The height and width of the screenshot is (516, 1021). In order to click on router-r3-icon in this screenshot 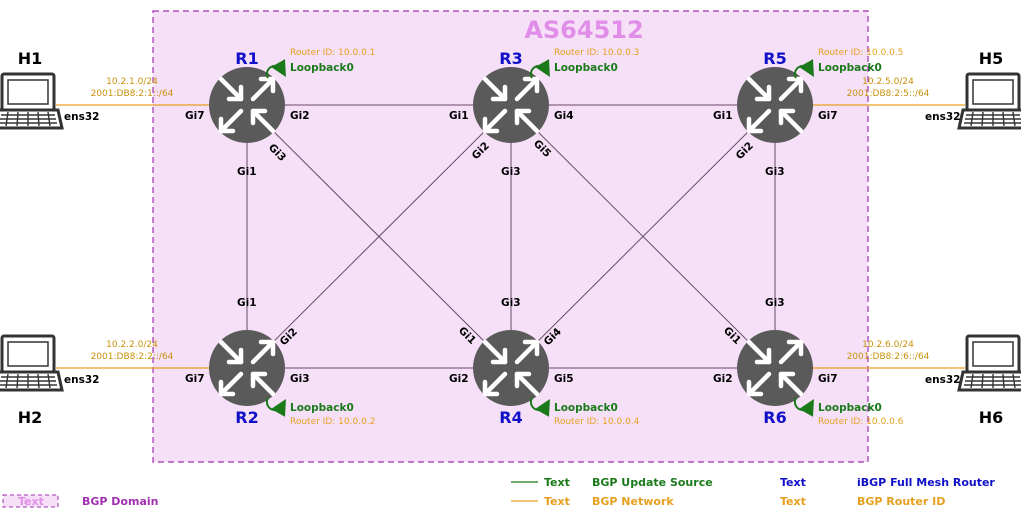, I will do `click(511, 105)`.